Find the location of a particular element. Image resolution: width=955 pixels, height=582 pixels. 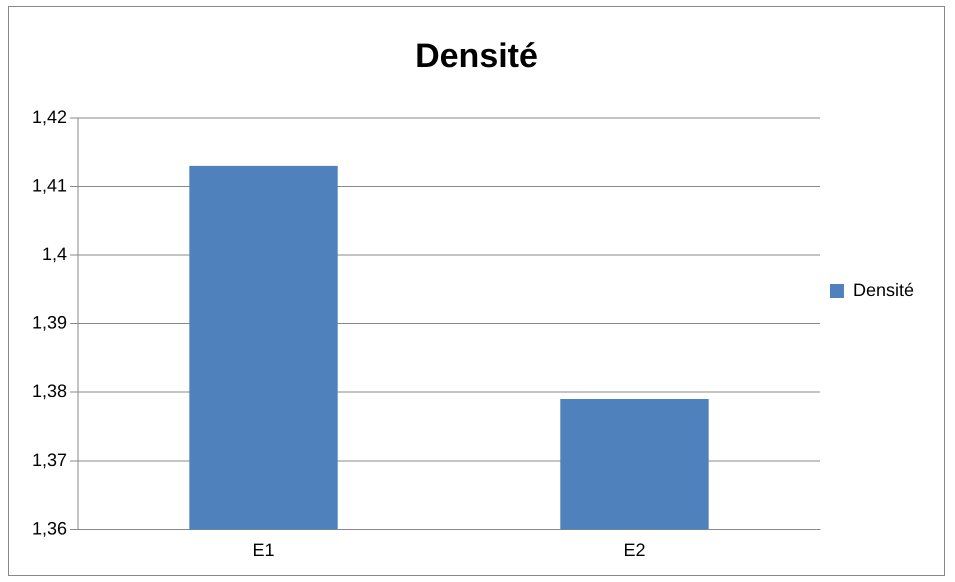

x-tick-label: E2 is located at coordinates (634, 550).